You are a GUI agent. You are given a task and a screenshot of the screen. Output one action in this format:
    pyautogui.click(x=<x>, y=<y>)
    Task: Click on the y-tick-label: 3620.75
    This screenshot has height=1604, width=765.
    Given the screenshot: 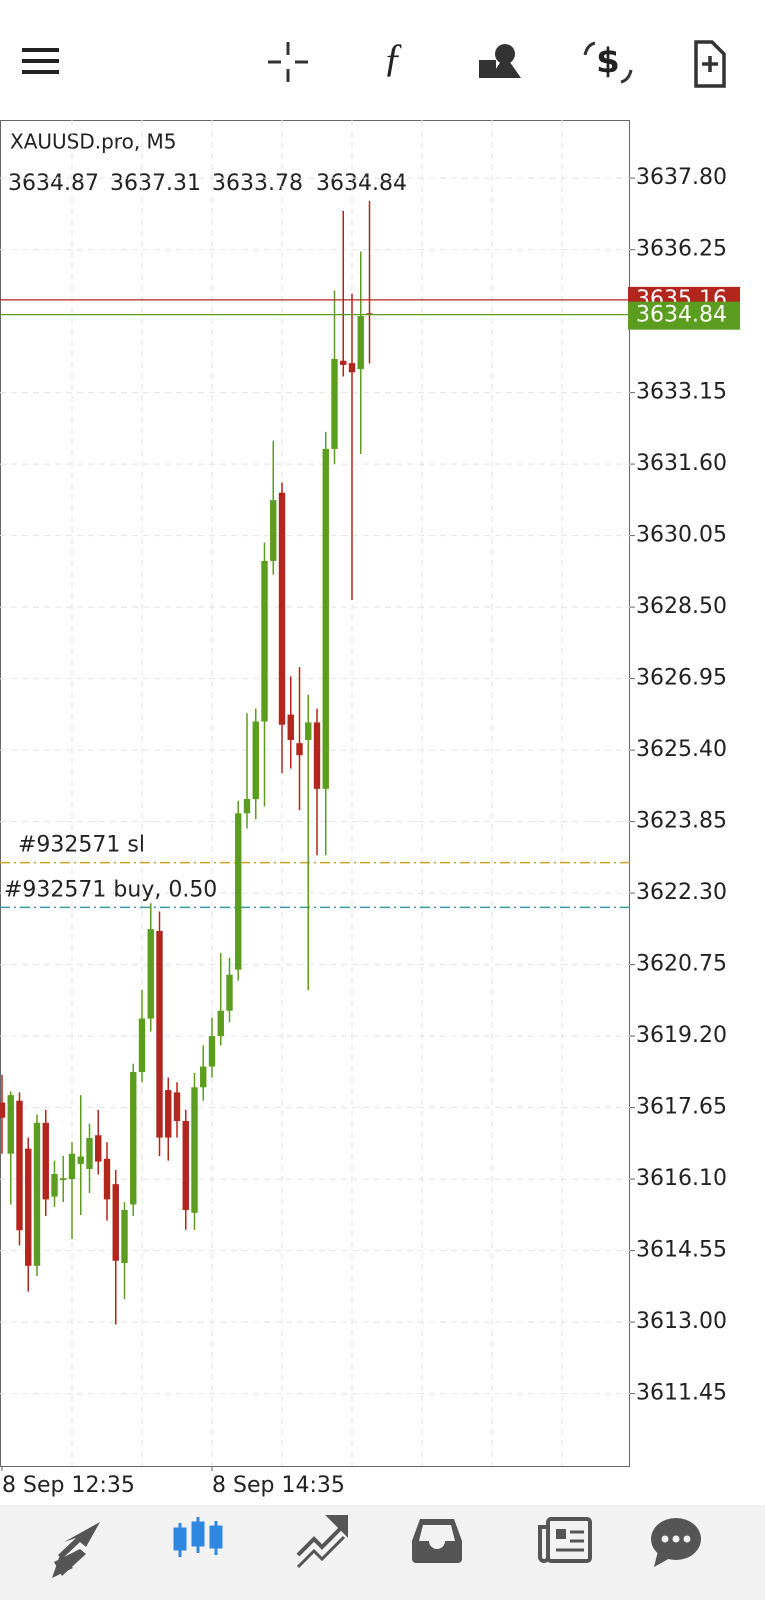 What is the action you would take?
    pyautogui.click(x=681, y=964)
    